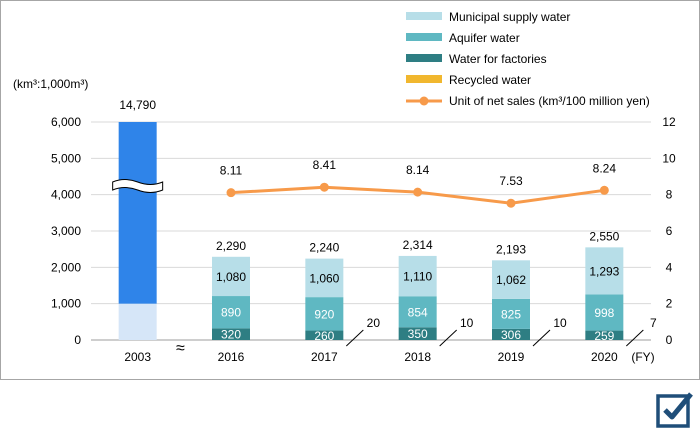 The height and width of the screenshot is (436, 700). I want to click on y-tick-label-right: 8, so click(669, 195).